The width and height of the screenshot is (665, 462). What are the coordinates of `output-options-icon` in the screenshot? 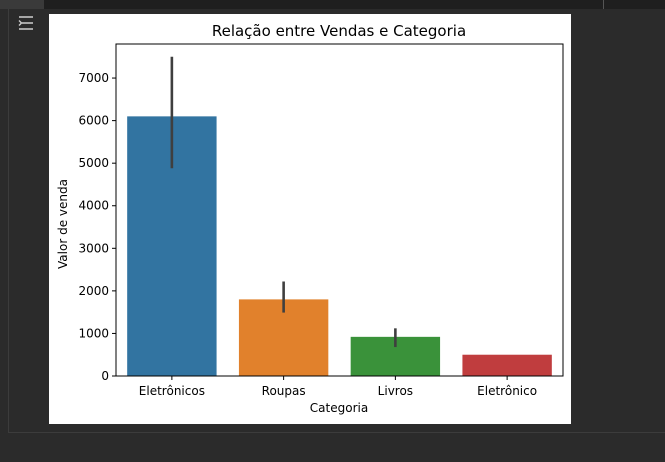 It's located at (26, 23).